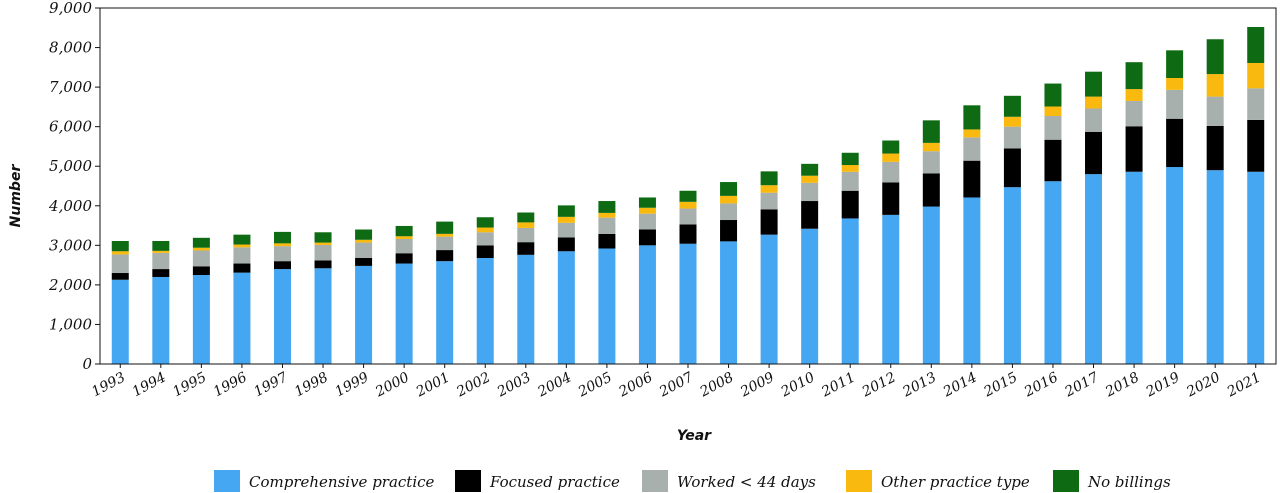 This screenshot has height=493, width=1280. Describe the element at coordinates (311, 384) in the screenshot. I see `x-tick-label: 1998` at that location.